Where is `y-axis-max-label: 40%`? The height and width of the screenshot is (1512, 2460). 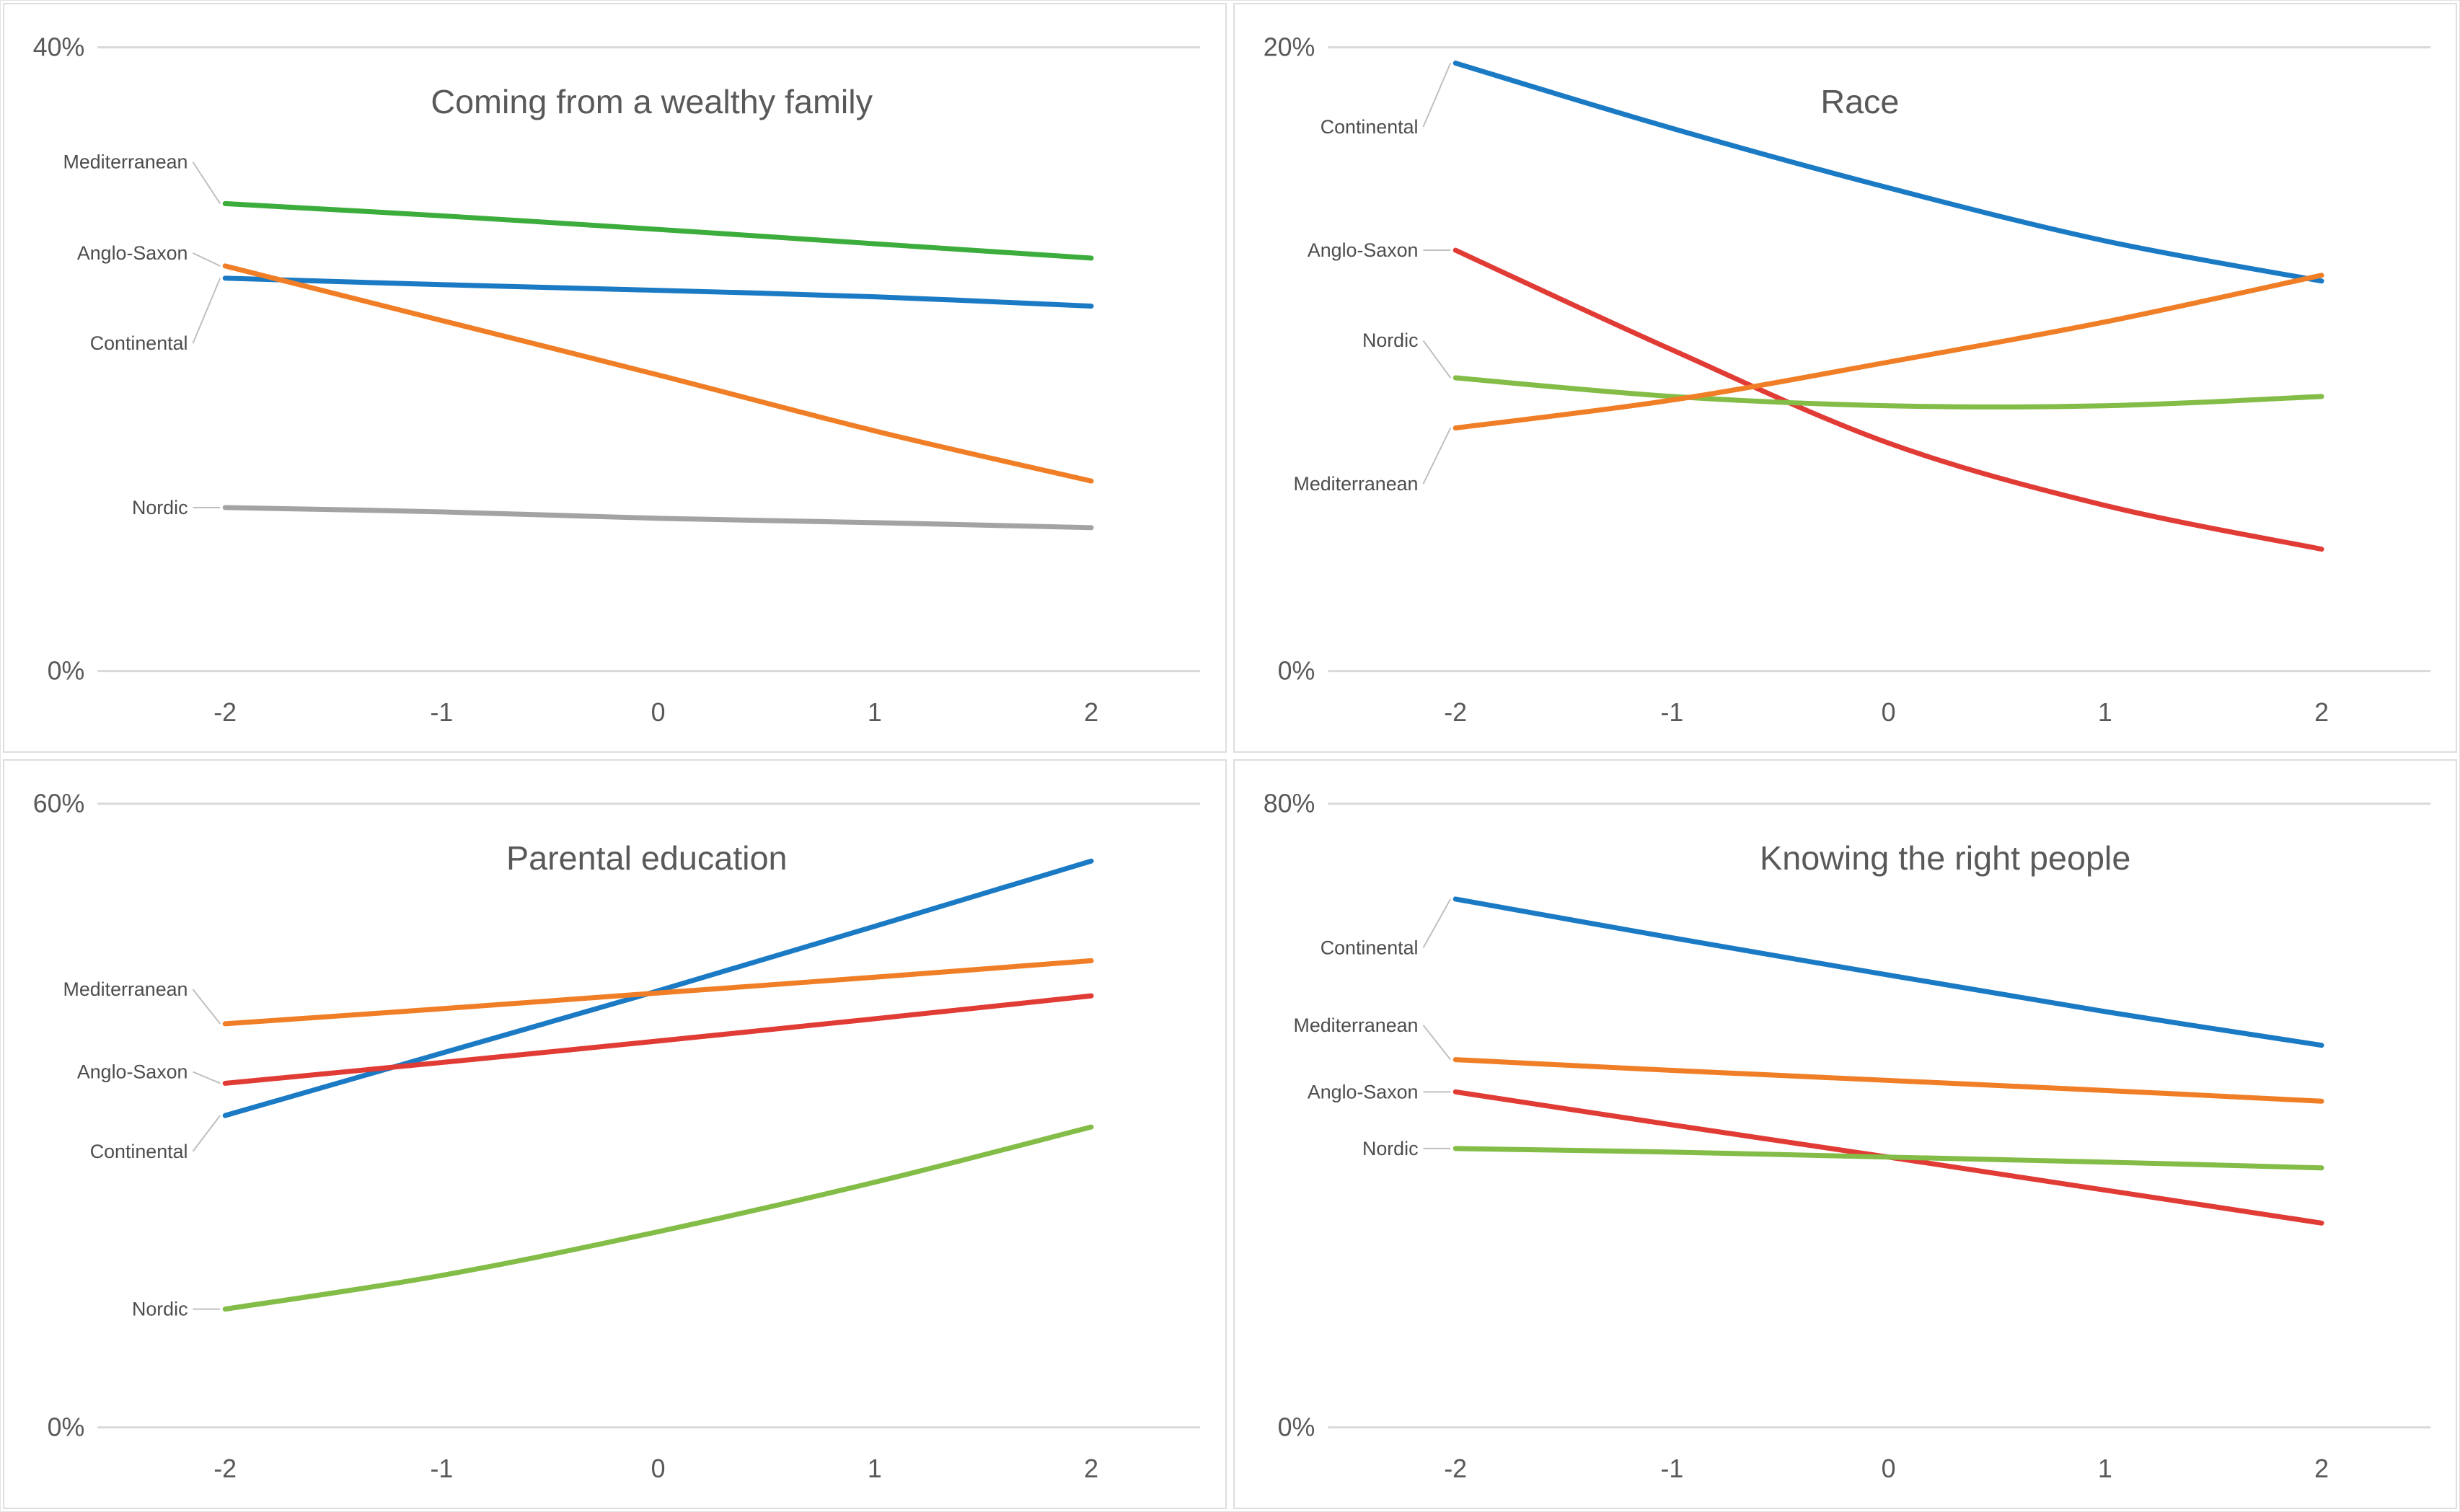
y-axis-max-label: 40% is located at coordinates (59, 47).